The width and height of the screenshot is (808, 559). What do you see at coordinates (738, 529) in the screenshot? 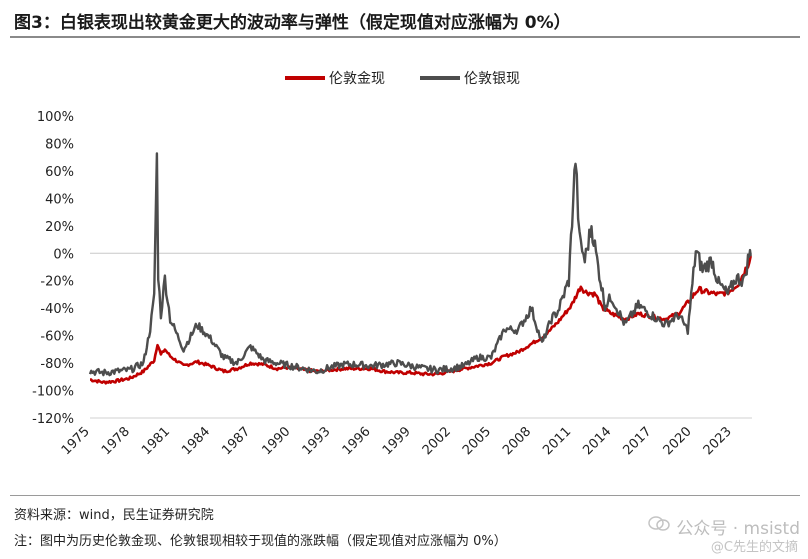
I see `watermark-text: 公众号 · msistd` at bounding box center [738, 529].